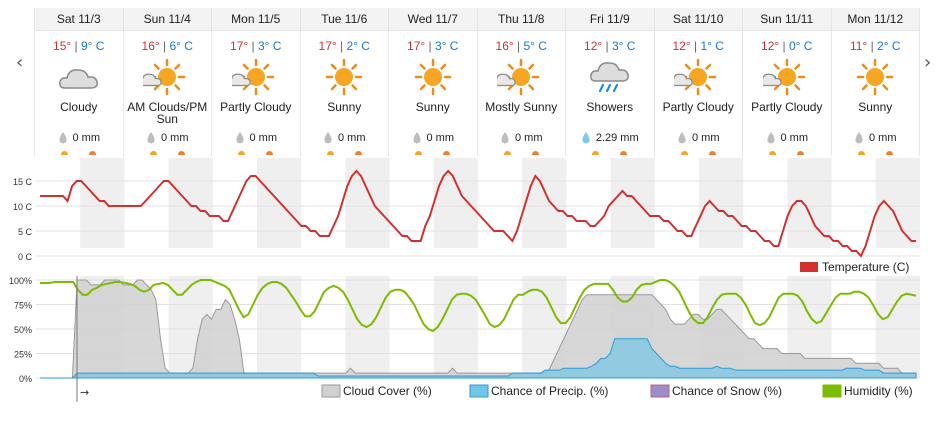 This screenshot has height=432, width=943. What do you see at coordinates (84, 392) in the screenshot?
I see `time-arrow: →` at bounding box center [84, 392].